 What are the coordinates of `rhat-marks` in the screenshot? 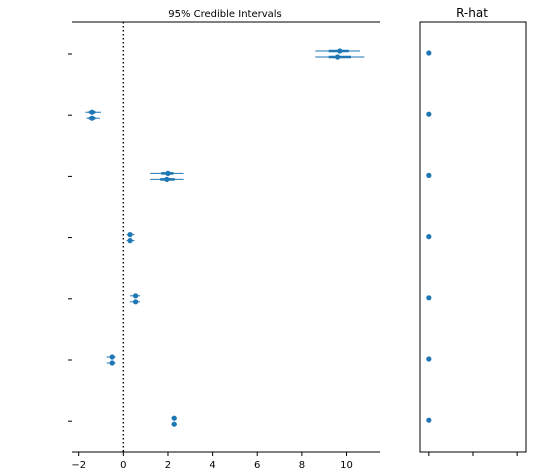 It's located at (429, 236).